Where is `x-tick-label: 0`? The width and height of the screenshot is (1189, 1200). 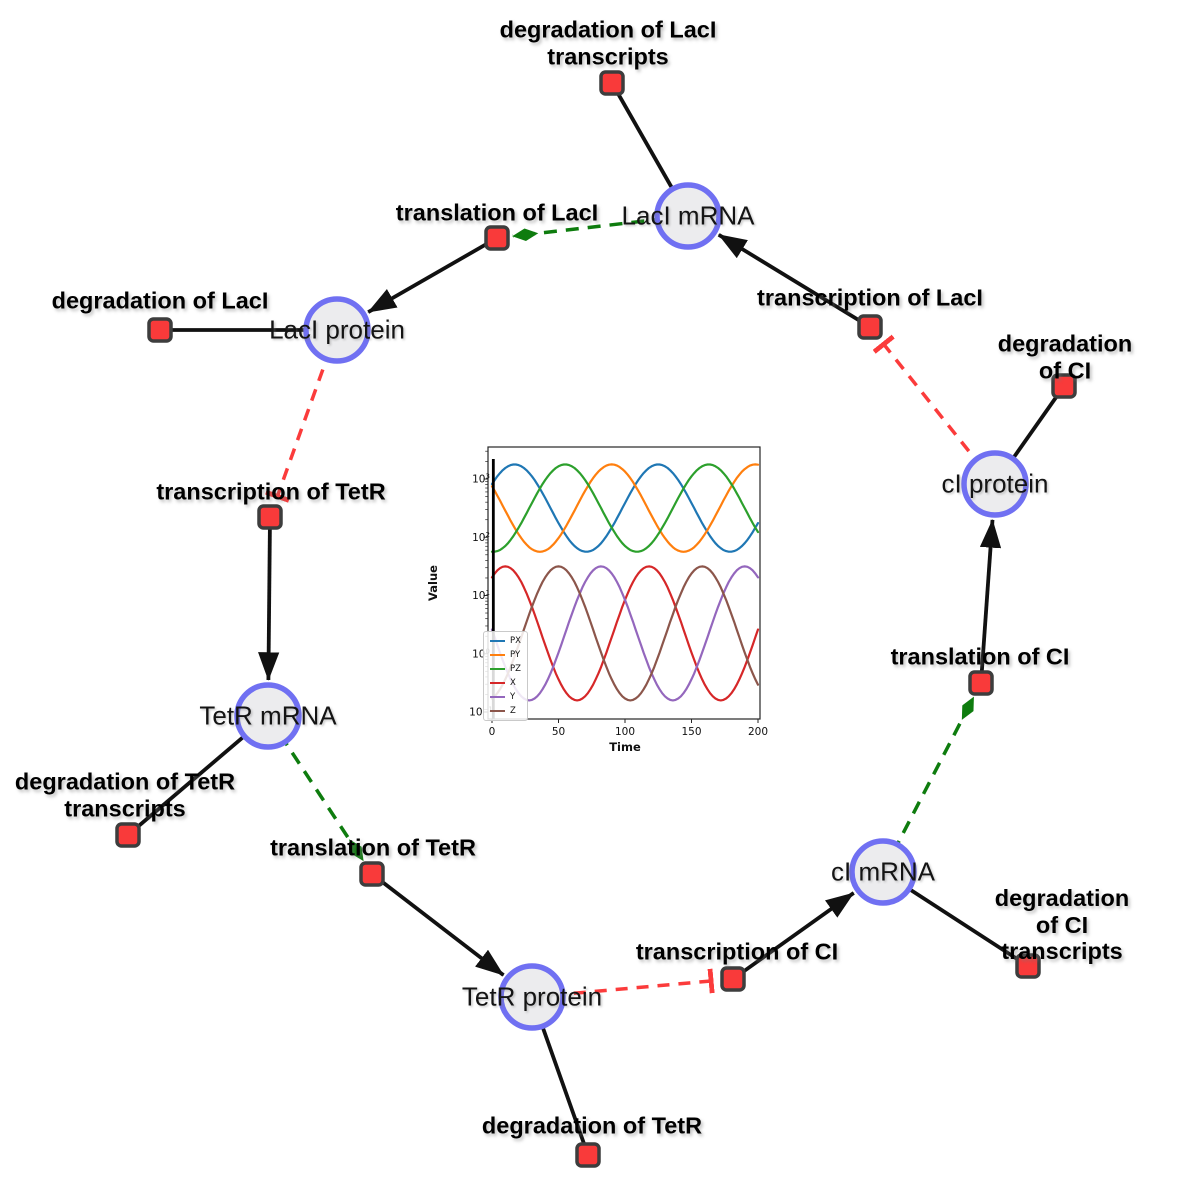
x-tick-label: 0 is located at coordinates (492, 732).